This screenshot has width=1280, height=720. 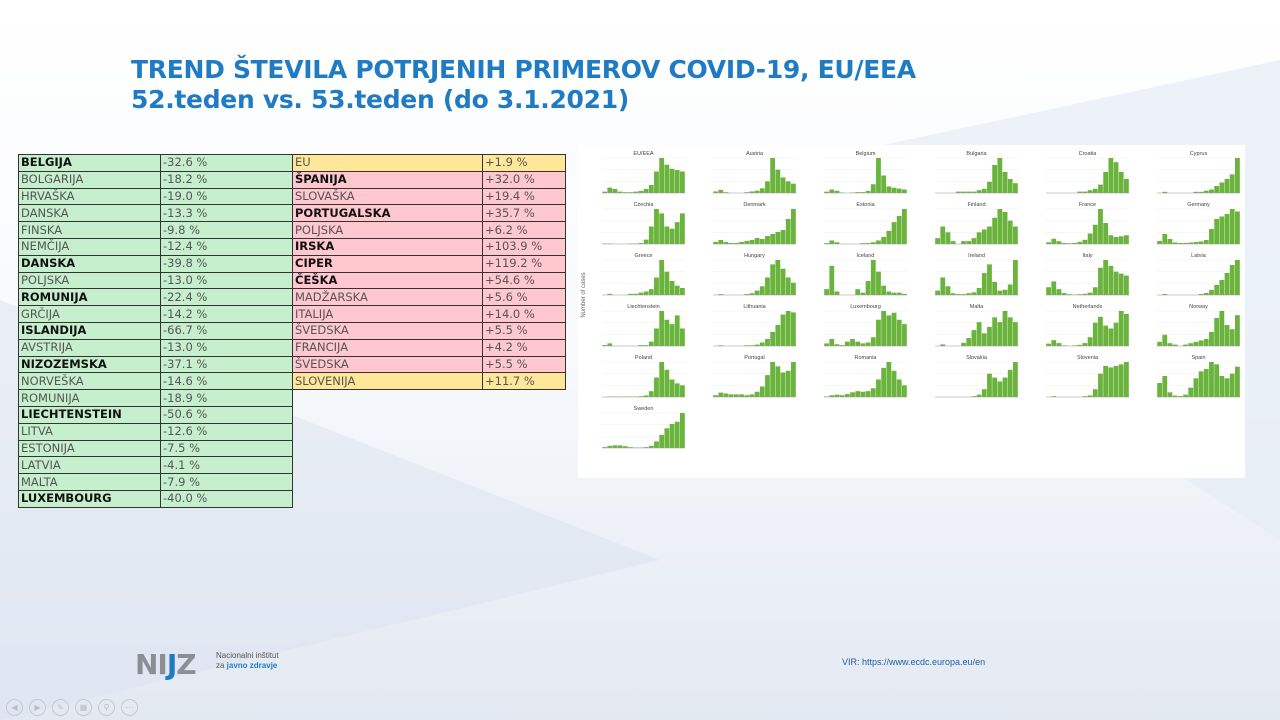 I want to click on panel-title: Bulgaria, so click(x=976, y=154).